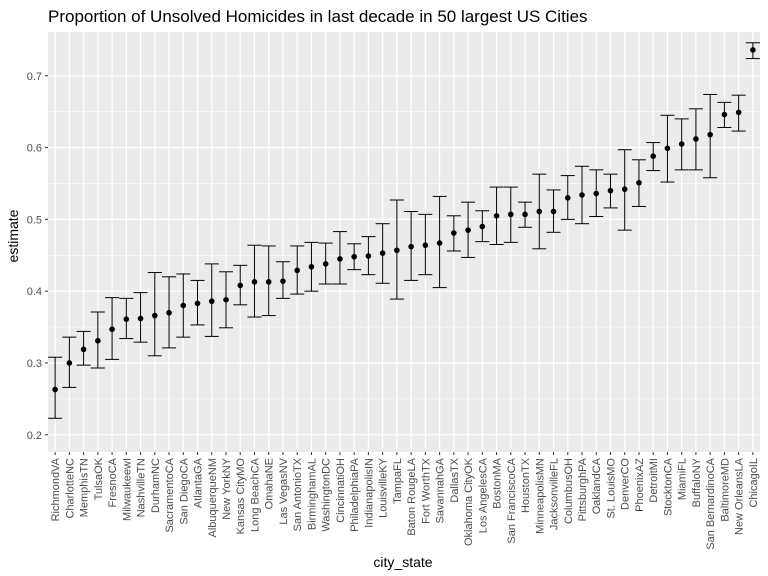 The height and width of the screenshot is (576, 768). Describe the element at coordinates (711, 503) in the screenshot. I see `x-tick-label: San BernardinoCA` at that location.